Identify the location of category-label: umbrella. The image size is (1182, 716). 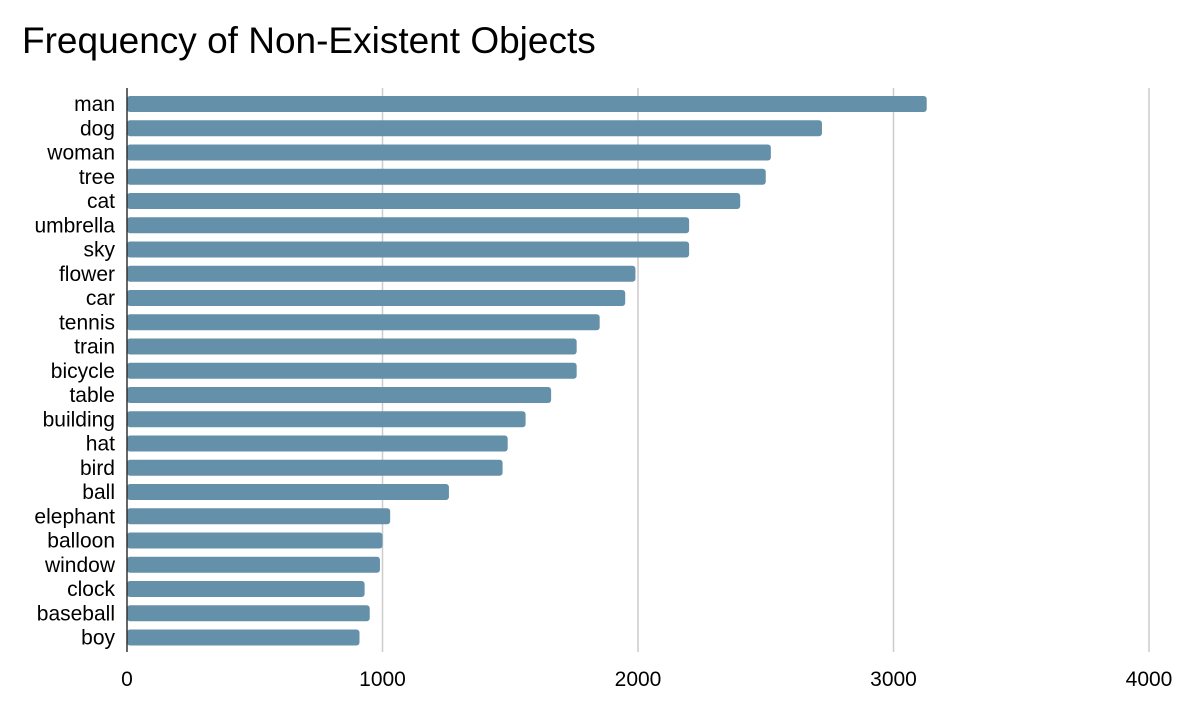
(74, 225).